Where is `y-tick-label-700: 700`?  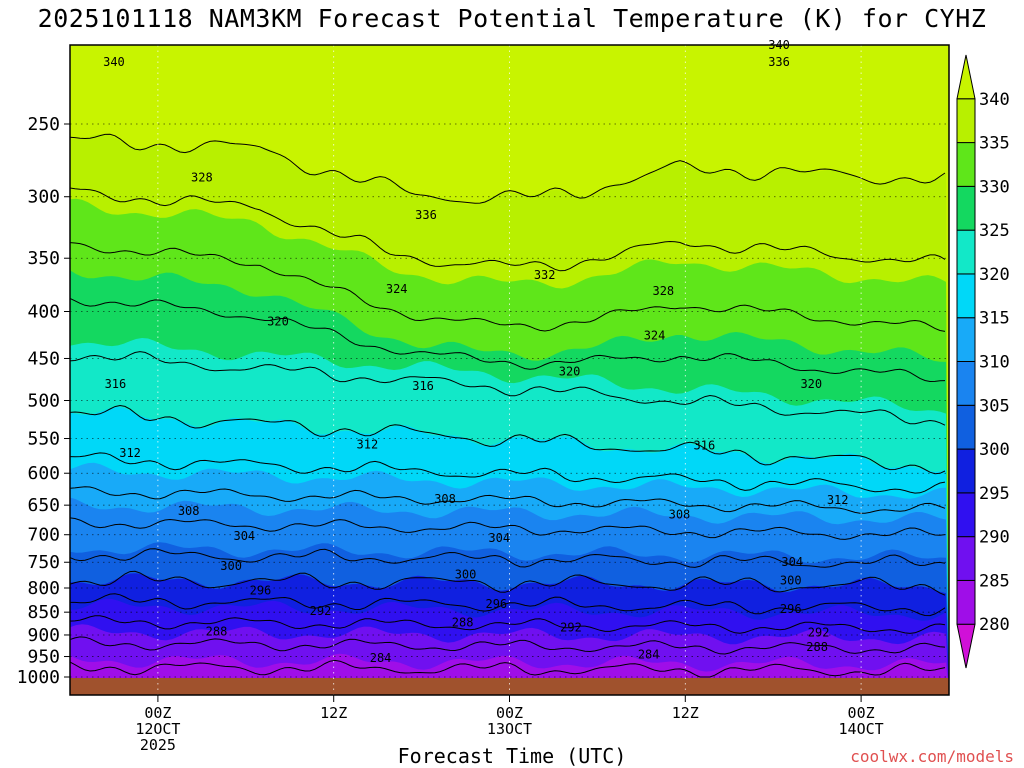
y-tick-label-700: 700 is located at coordinates (43, 535).